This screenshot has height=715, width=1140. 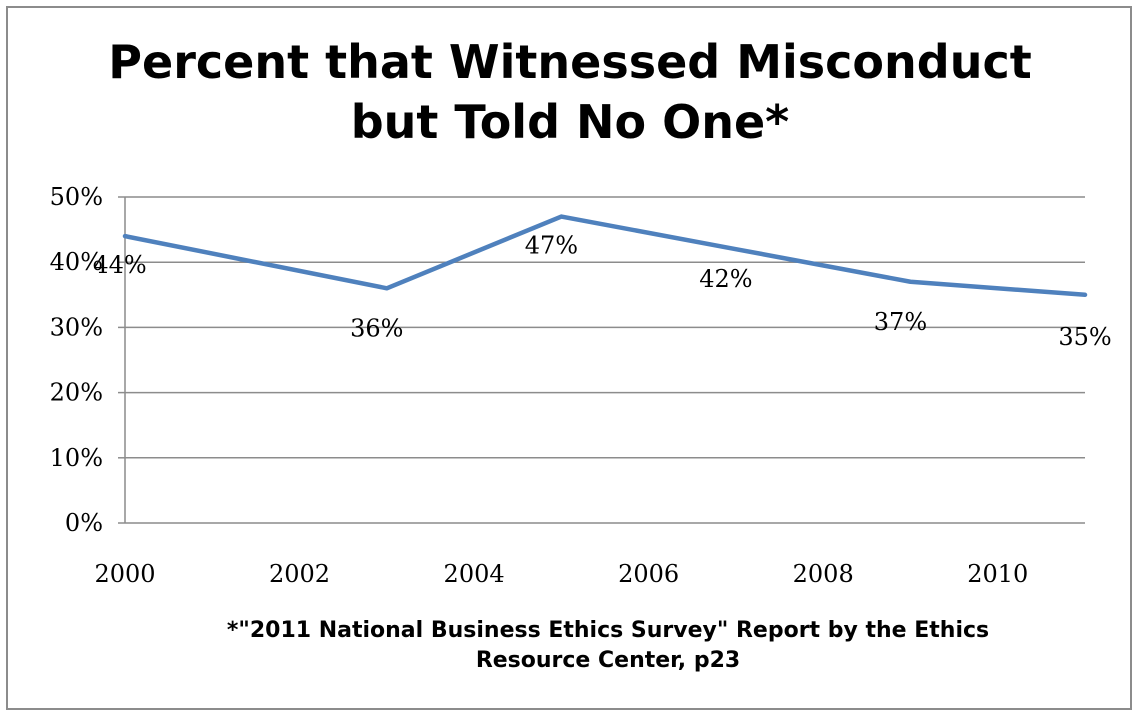 I want to click on footnote-line-2: Resource Center, p23, so click(x=608, y=660).